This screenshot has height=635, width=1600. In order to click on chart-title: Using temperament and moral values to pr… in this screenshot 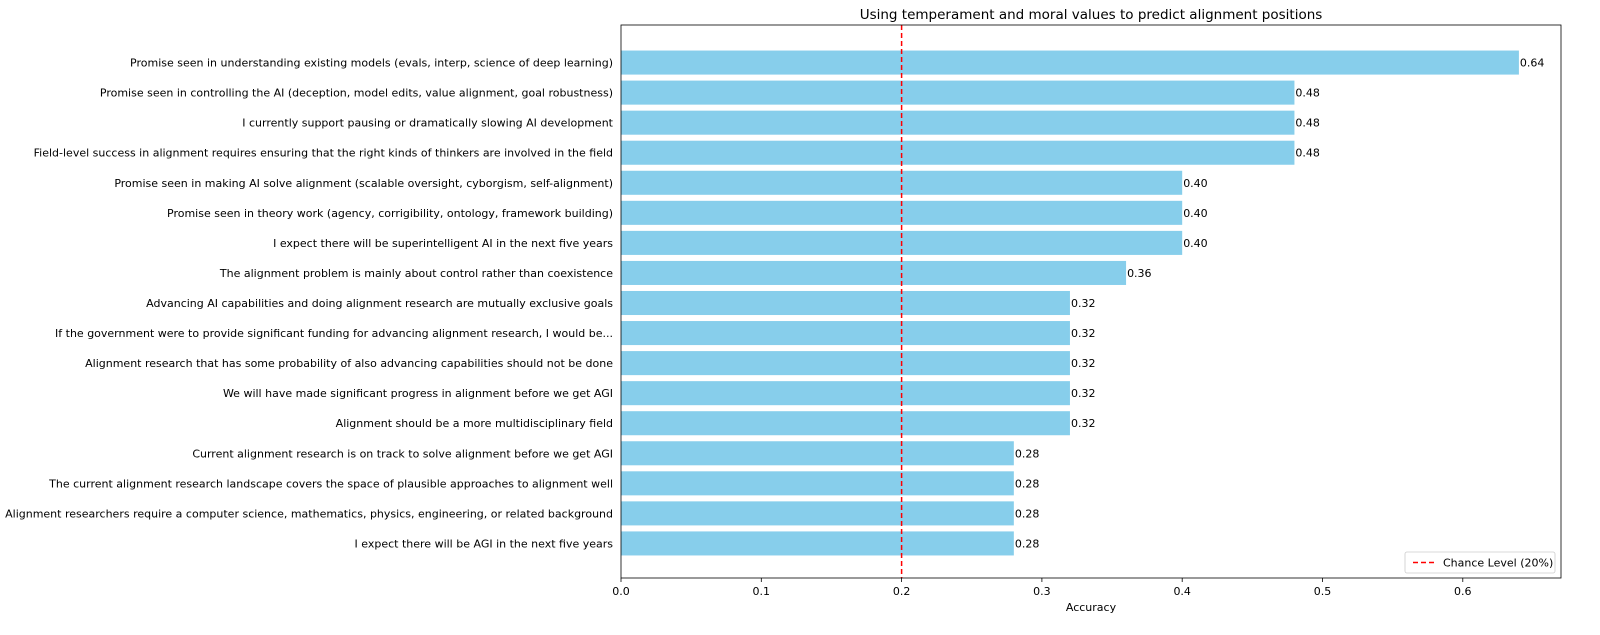, I will do `click(1091, 15)`.